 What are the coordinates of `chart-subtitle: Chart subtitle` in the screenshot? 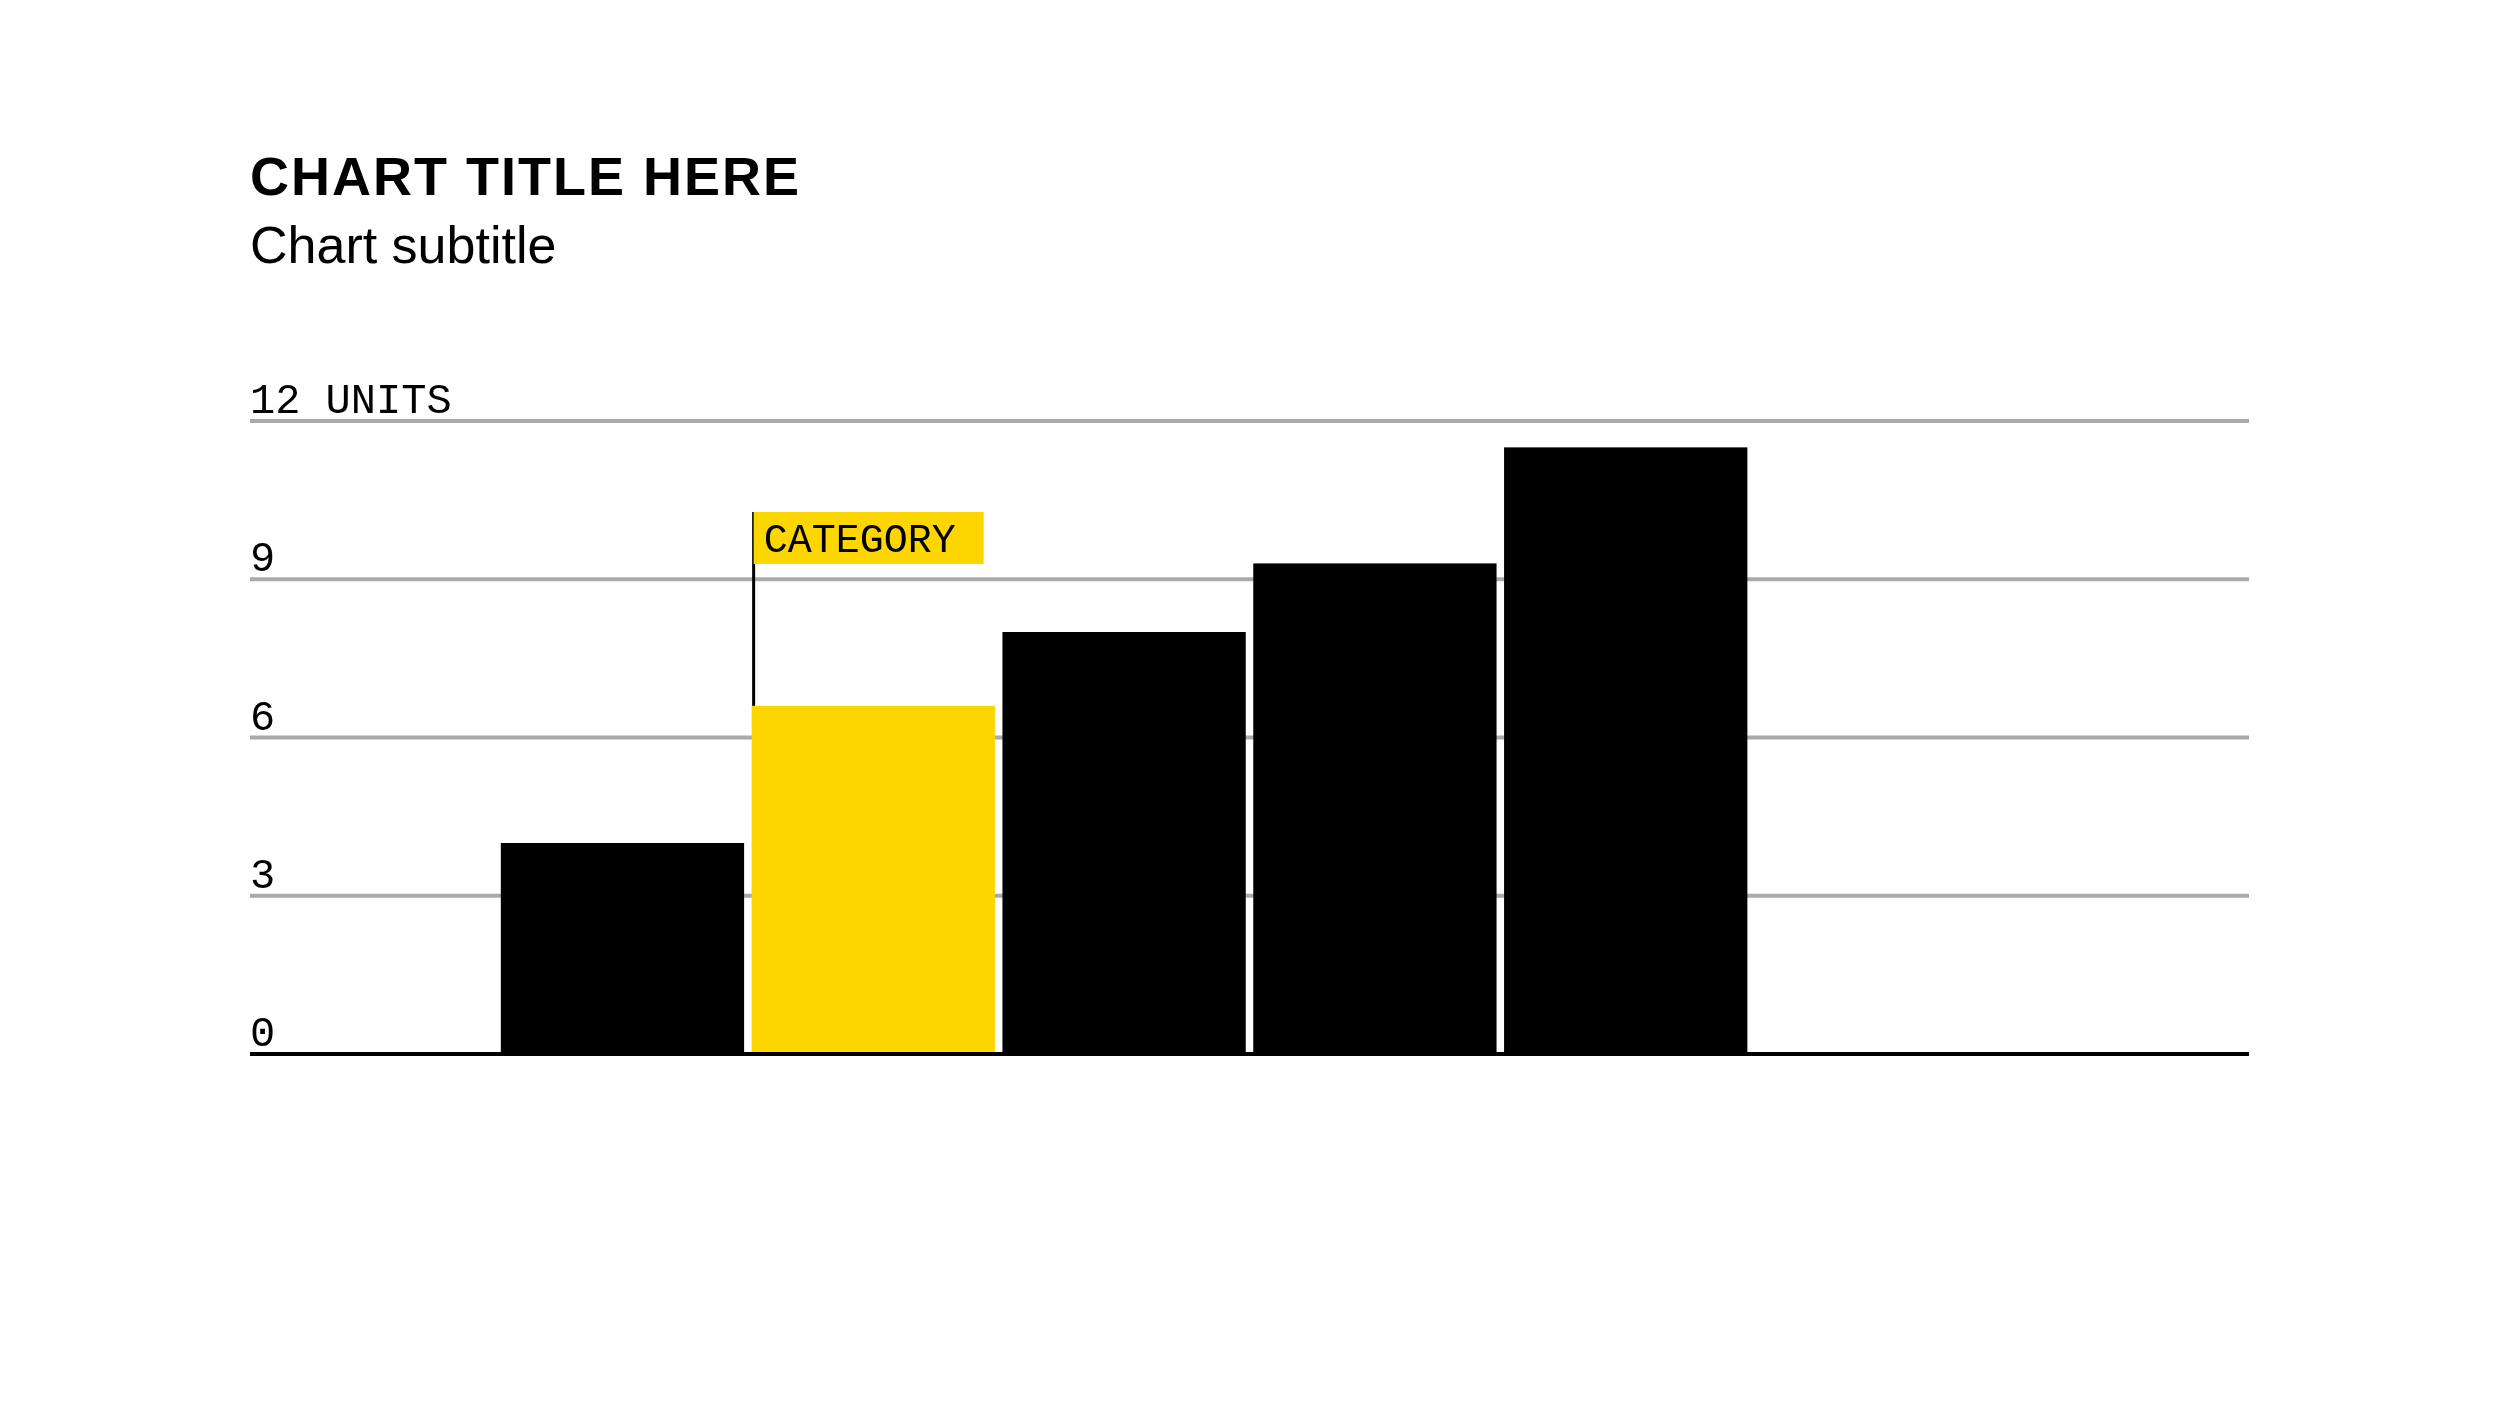 It's located at (403, 245).